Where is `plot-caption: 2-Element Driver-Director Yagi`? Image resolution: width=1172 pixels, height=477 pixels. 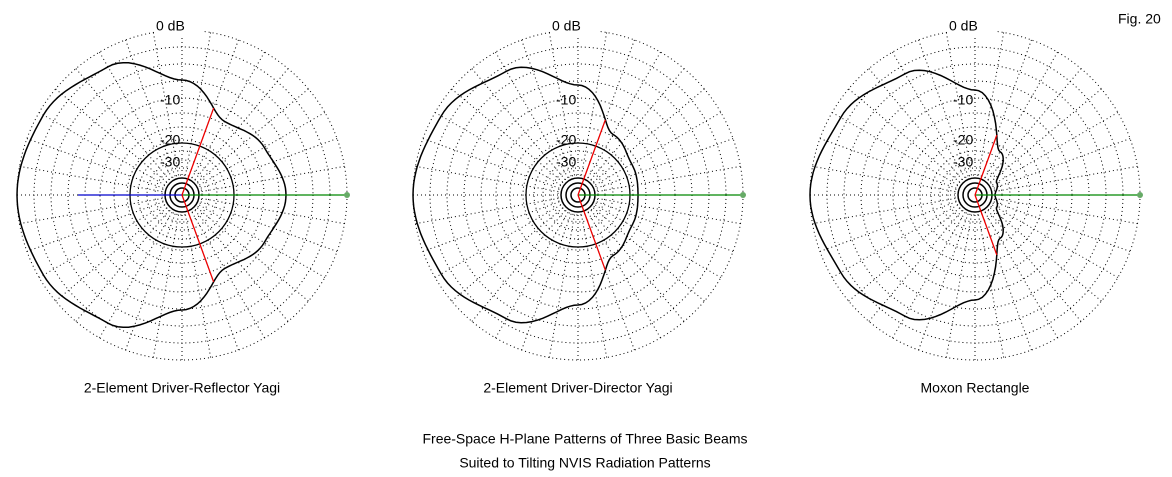
plot-caption: 2-Element Driver-Director Yagi is located at coordinates (577, 388).